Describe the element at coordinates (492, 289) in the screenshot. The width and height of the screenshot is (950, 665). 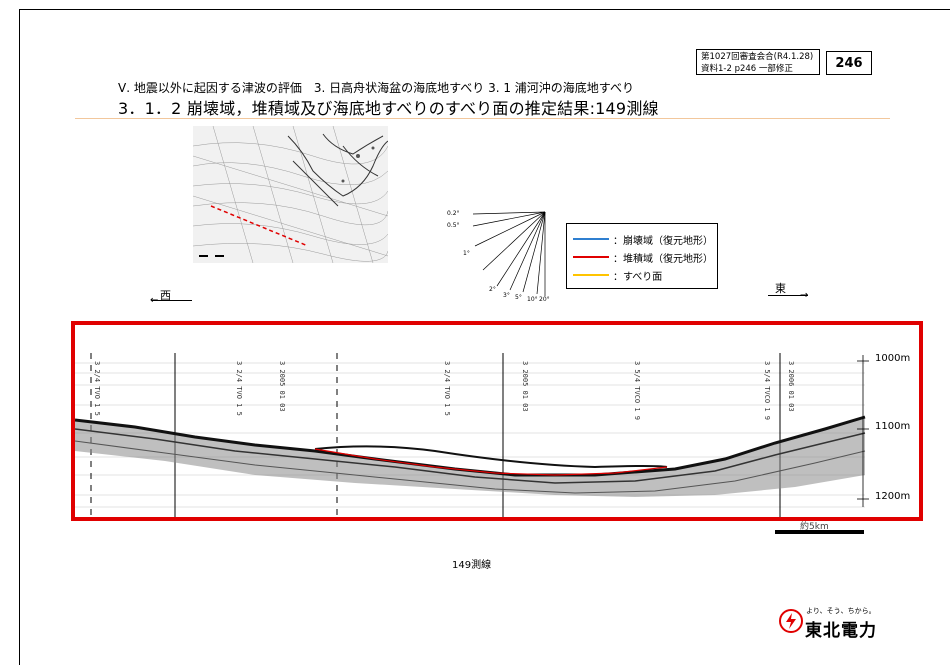
I see `fan-label-3: 2°` at that location.